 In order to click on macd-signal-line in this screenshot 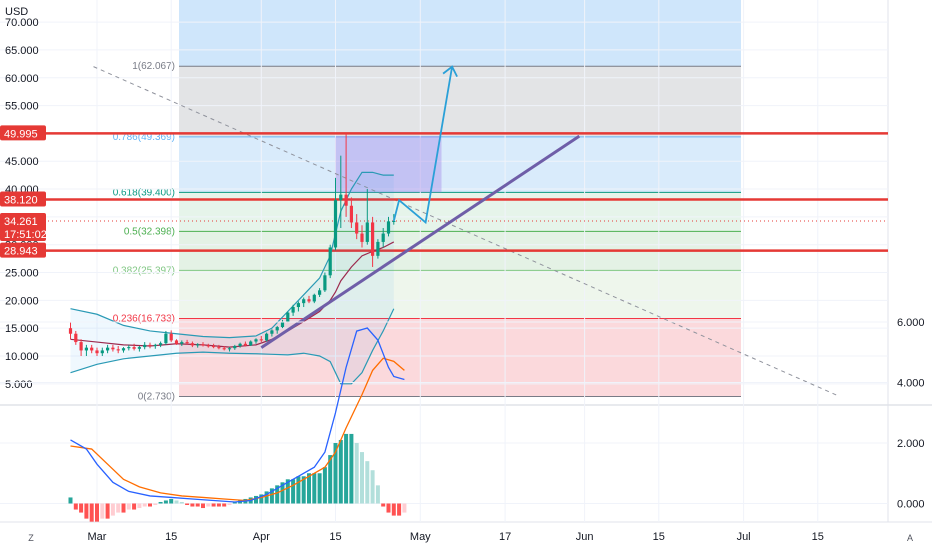, I will do `click(237, 429)`.